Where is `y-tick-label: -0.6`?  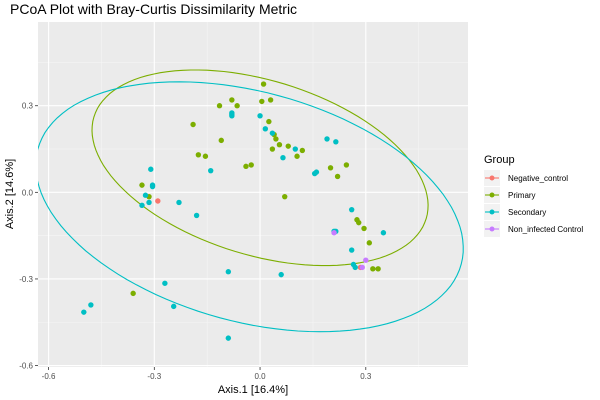 y-tick-label: -0.6 is located at coordinates (26, 366).